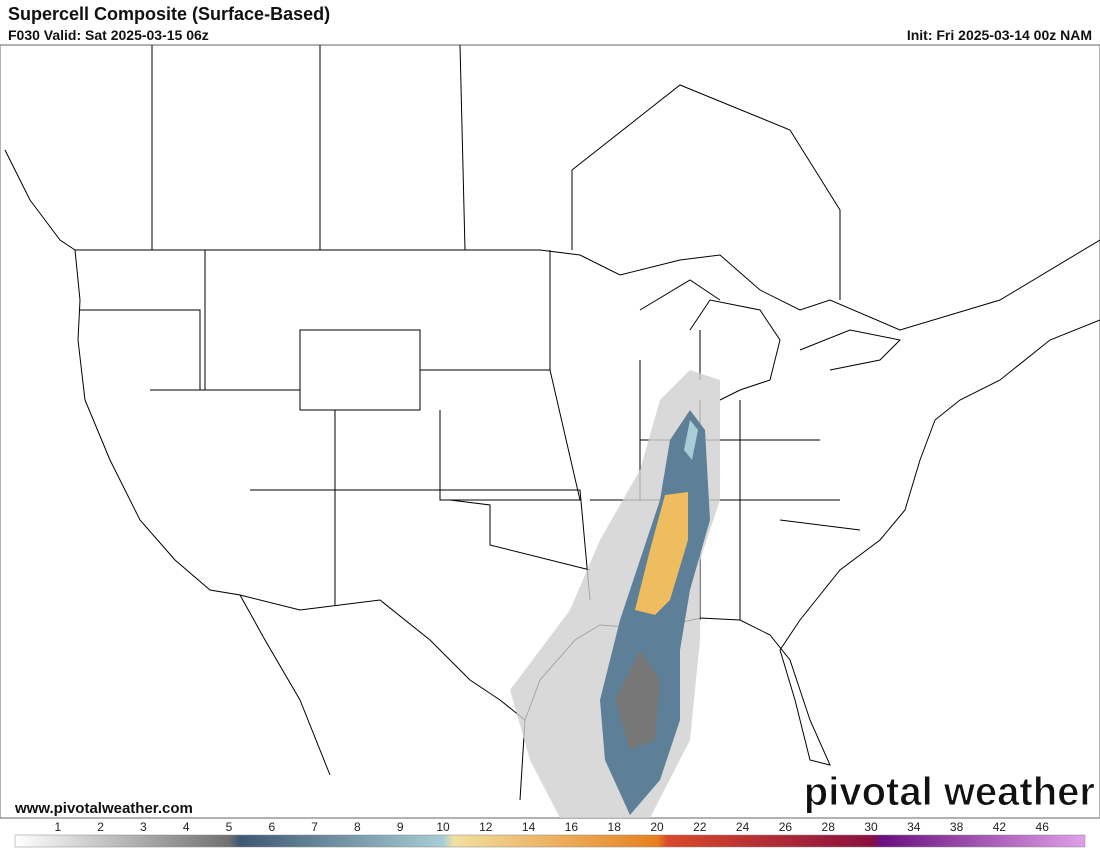  Describe the element at coordinates (999, 35) in the screenshot. I see `init-time: Init: Fri 2025-03-14 00z NAM` at that location.